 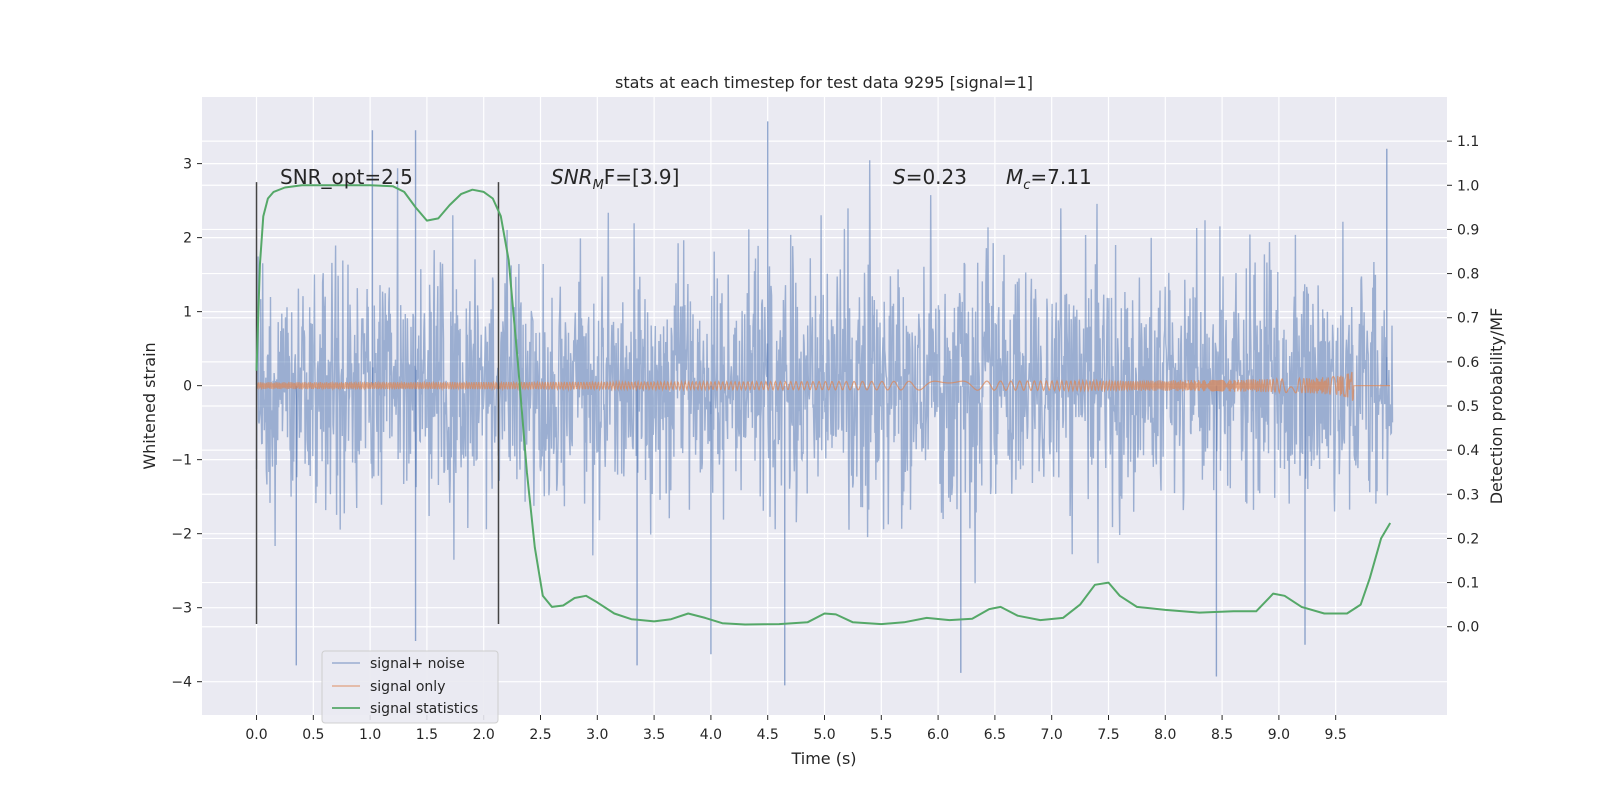 I want to click on x-tick-label-6: 3.0, so click(x=597, y=735).